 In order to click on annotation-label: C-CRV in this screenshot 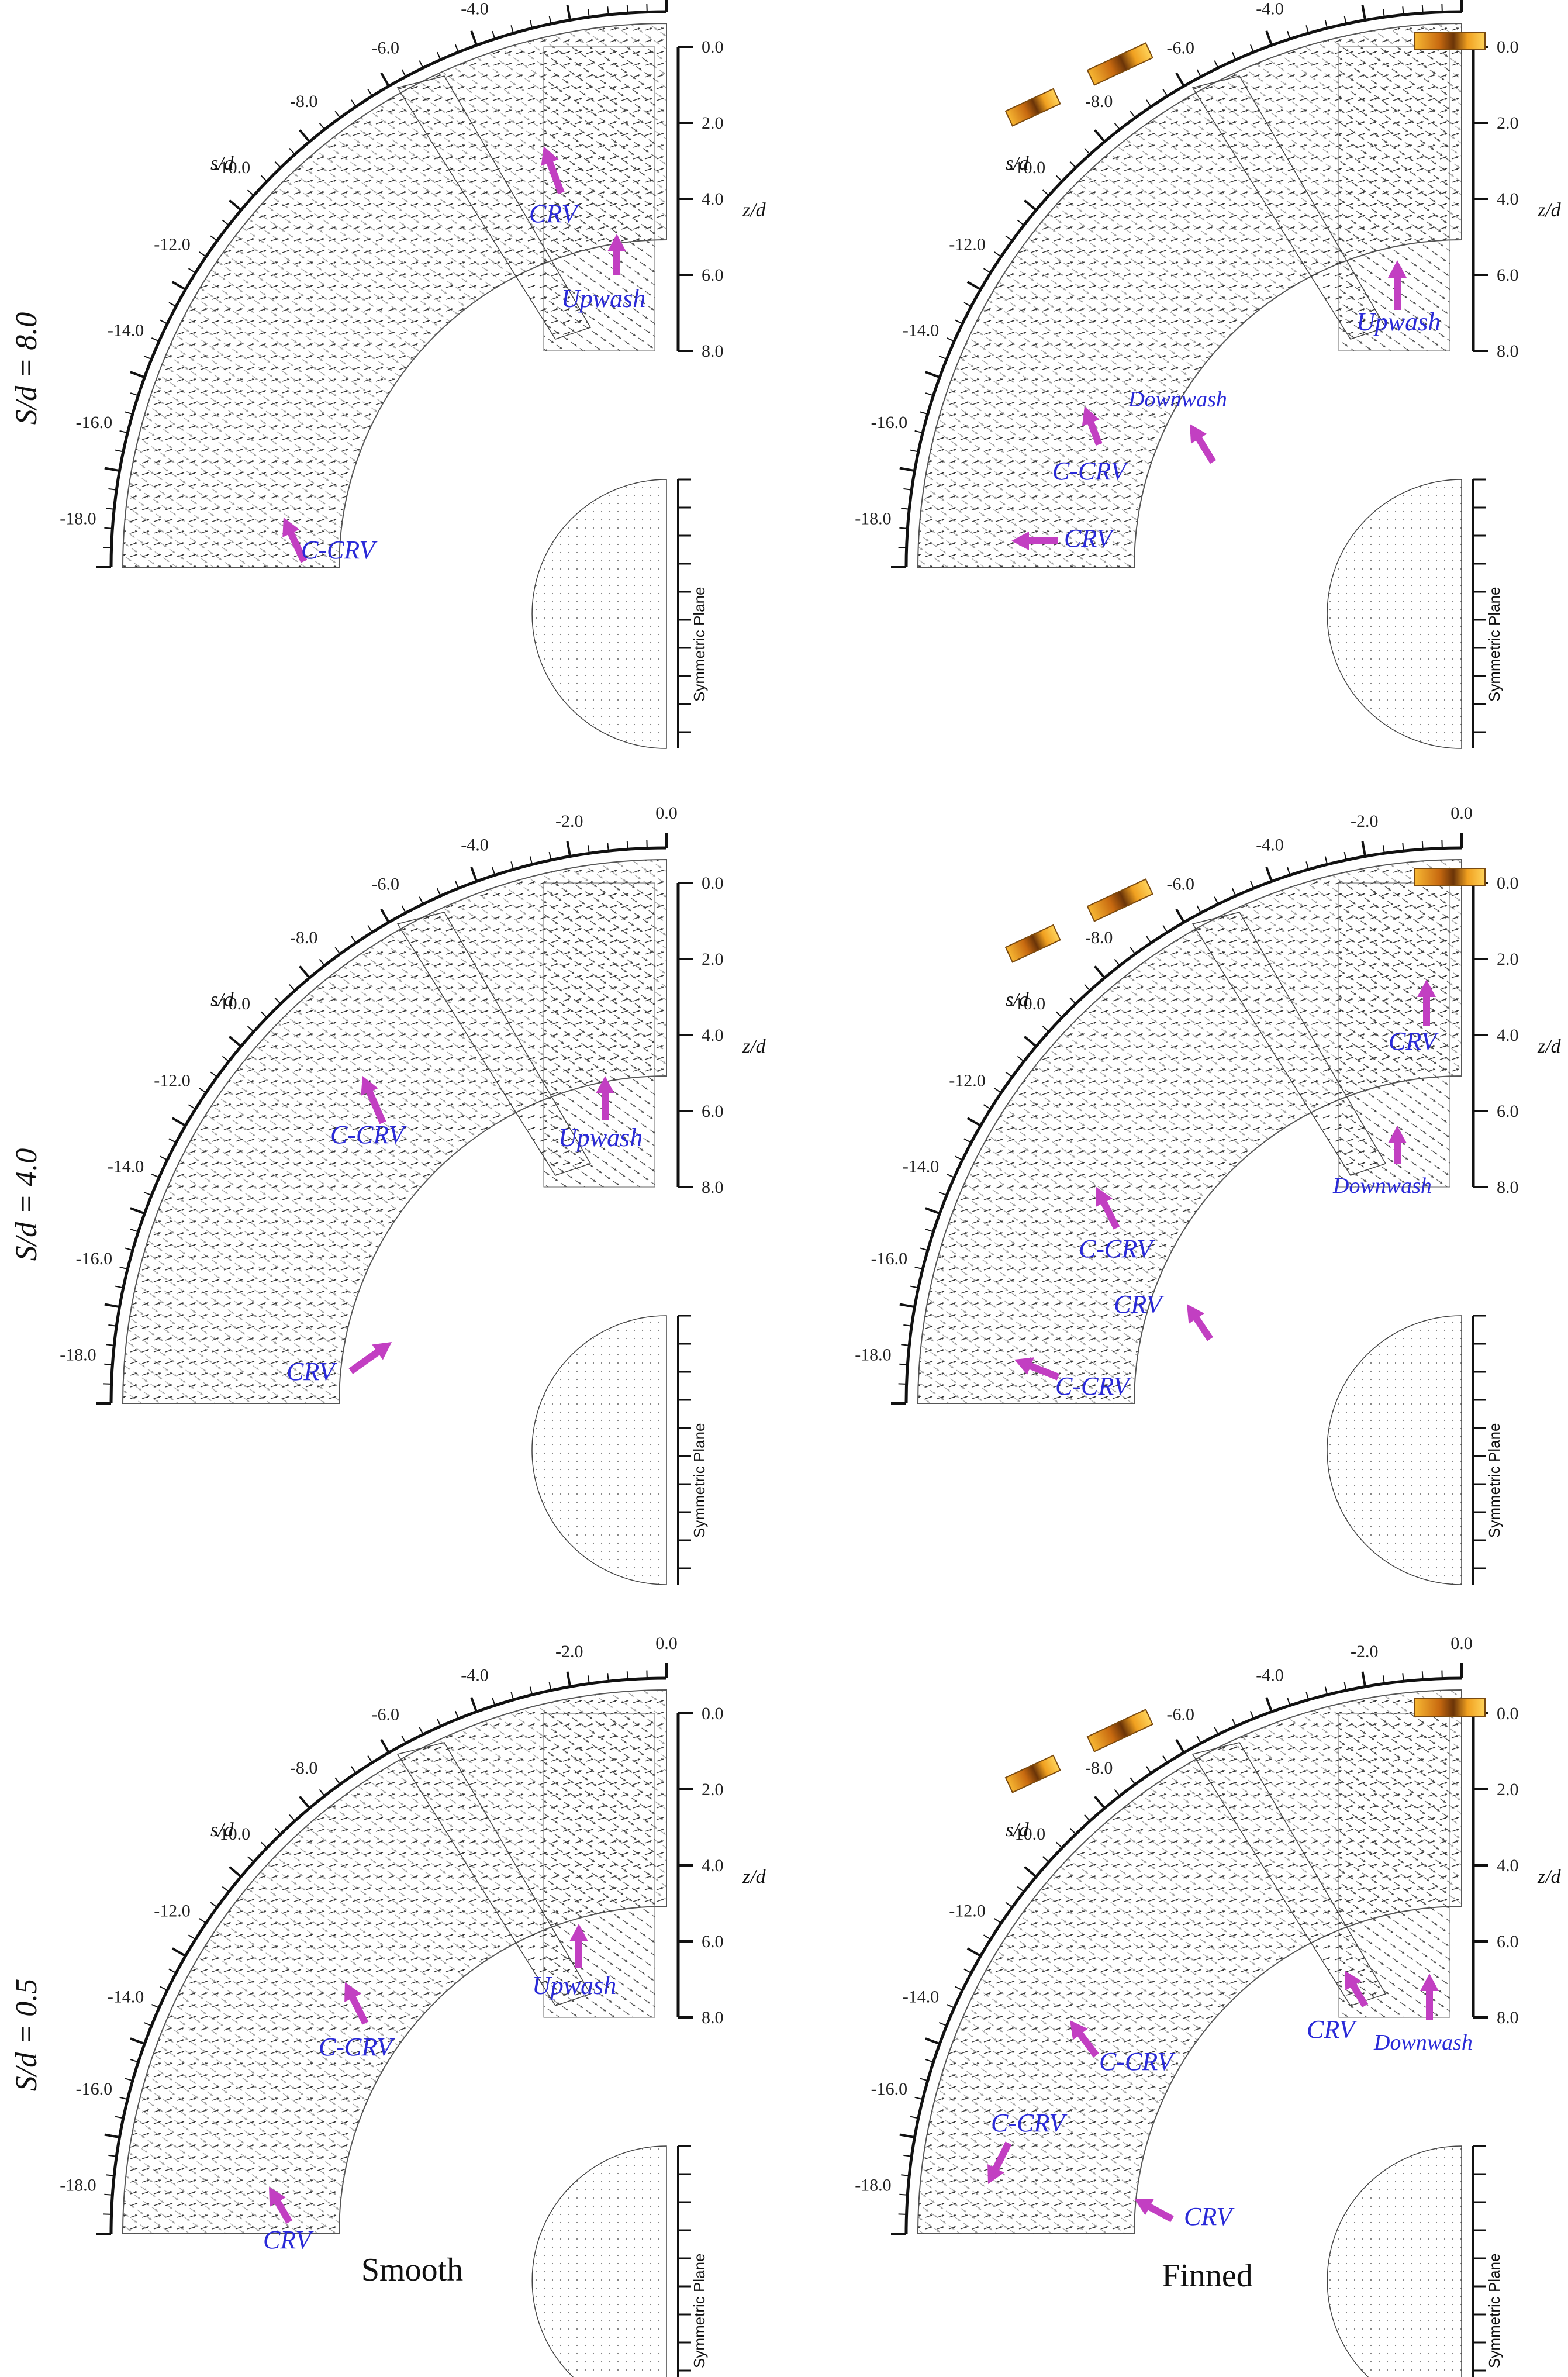, I will do `click(1029, 2123)`.